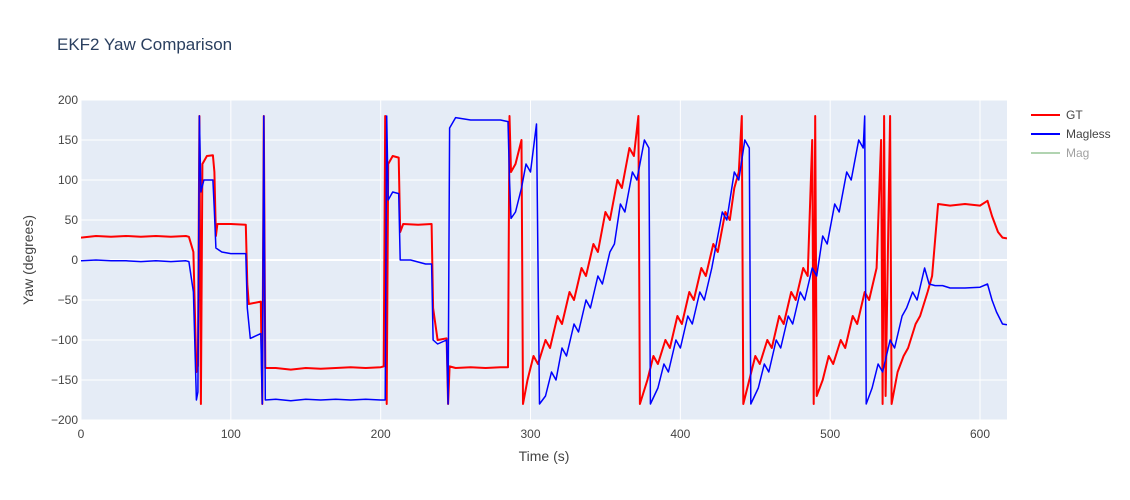  Describe the element at coordinates (68, 140) in the screenshot. I see `y-tick-label: 150` at that location.